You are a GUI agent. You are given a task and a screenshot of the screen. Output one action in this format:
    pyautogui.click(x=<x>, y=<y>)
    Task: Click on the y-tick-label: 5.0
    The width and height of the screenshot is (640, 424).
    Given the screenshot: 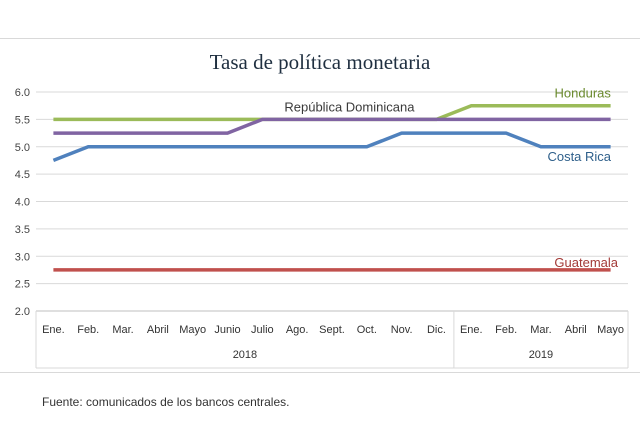 What is the action you would take?
    pyautogui.click(x=22, y=148)
    